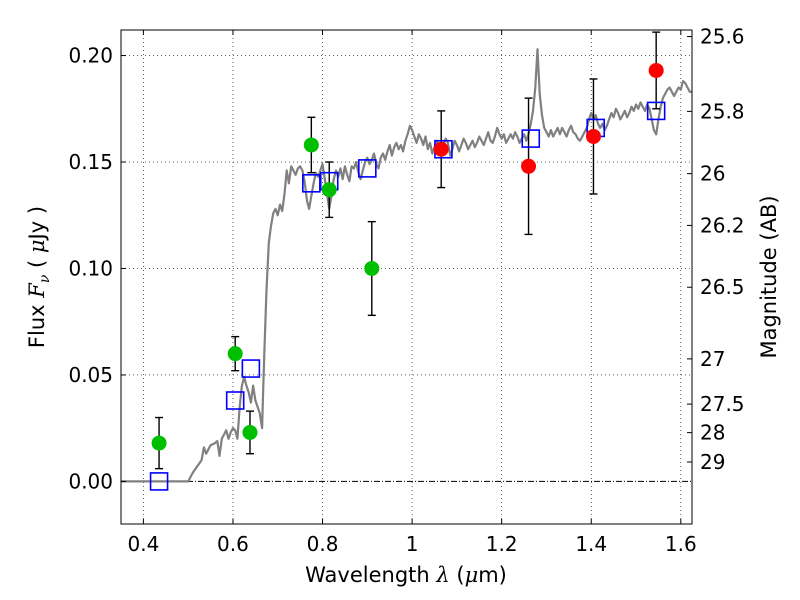 The image size is (800, 600). I want to click on y-tick-label: 0.20, so click(90, 56).